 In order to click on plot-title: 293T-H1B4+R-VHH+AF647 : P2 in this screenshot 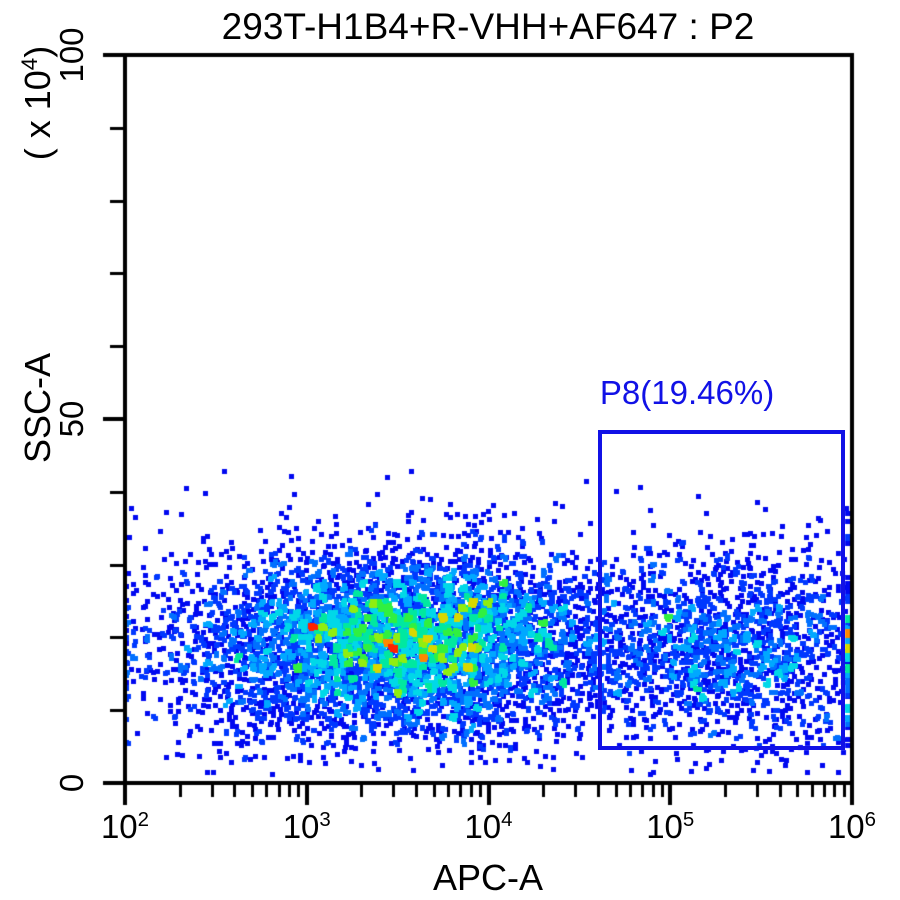, I will do `click(488, 26)`.